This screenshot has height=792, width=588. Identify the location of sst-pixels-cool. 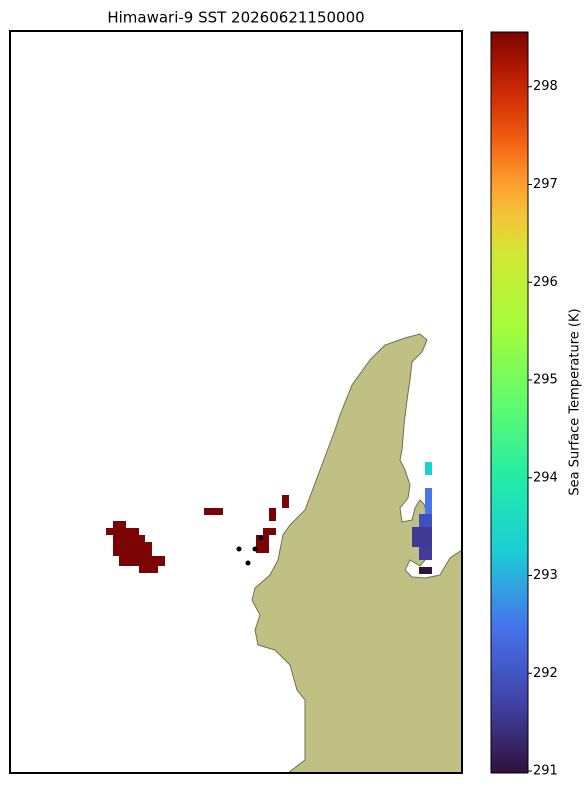
(422, 518).